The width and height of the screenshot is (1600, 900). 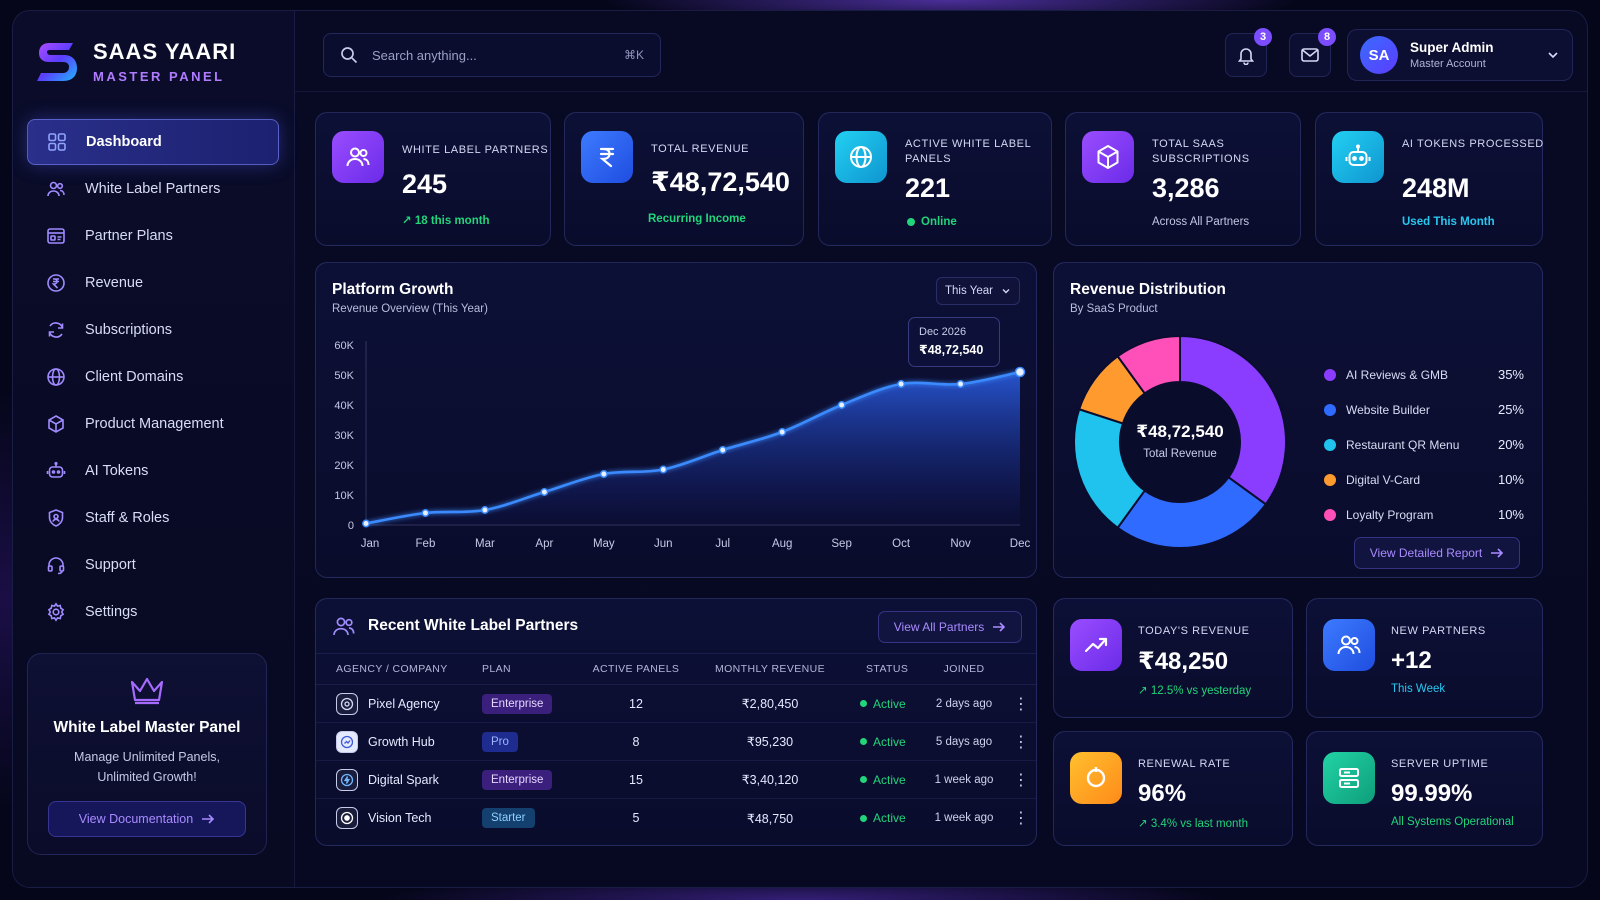 What do you see at coordinates (1424, 514) in the screenshot?
I see `legend-item: Loyalty Program 10%` at bounding box center [1424, 514].